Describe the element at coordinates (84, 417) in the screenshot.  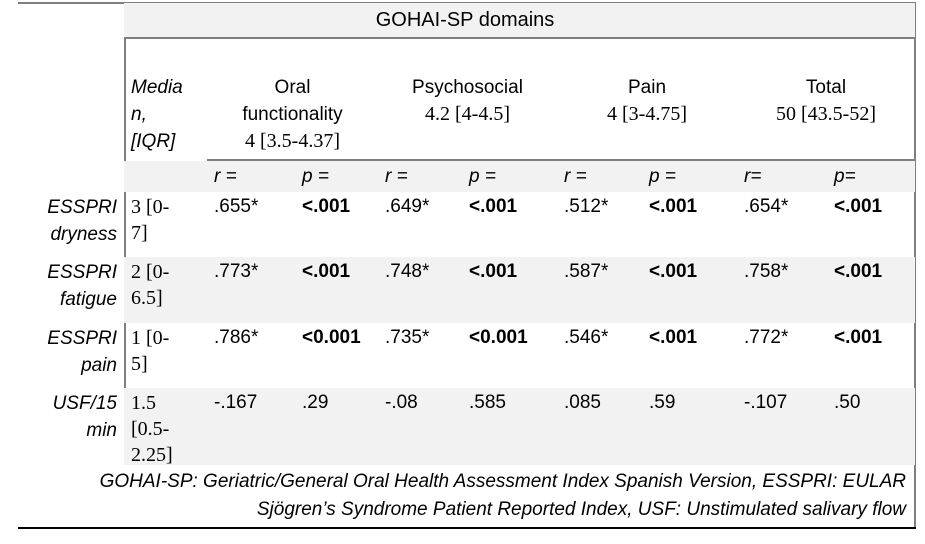
I see `row-label: USF/15 min` at that location.